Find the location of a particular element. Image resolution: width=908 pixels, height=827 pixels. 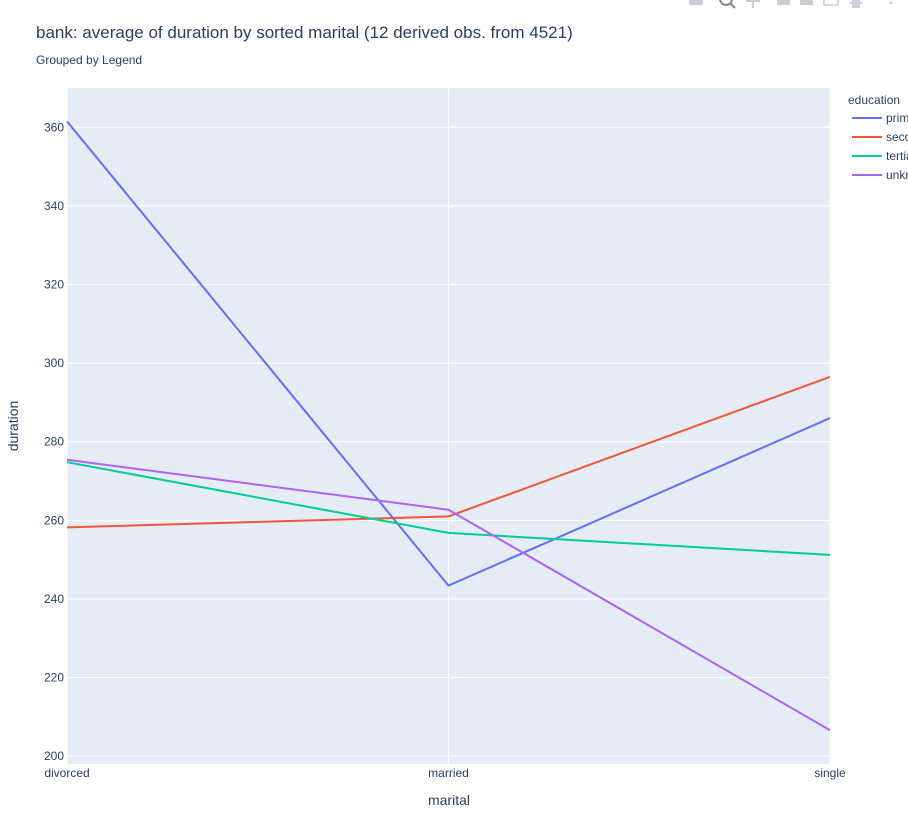

legend-item-secondary: secondary is located at coordinates (880, 137).